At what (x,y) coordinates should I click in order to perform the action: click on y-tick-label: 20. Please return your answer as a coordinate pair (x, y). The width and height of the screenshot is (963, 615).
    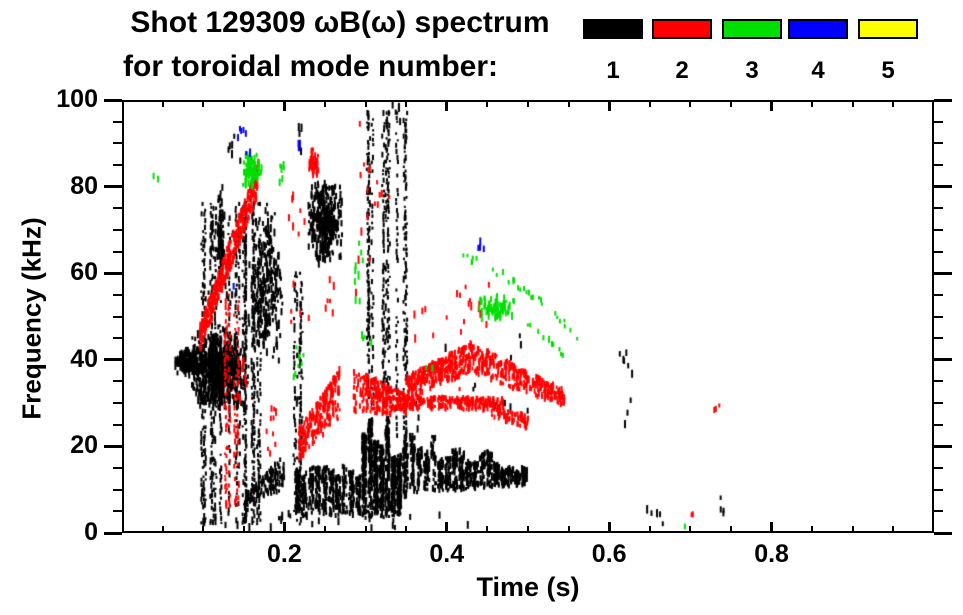
    Looking at the image, I should click on (84, 445).